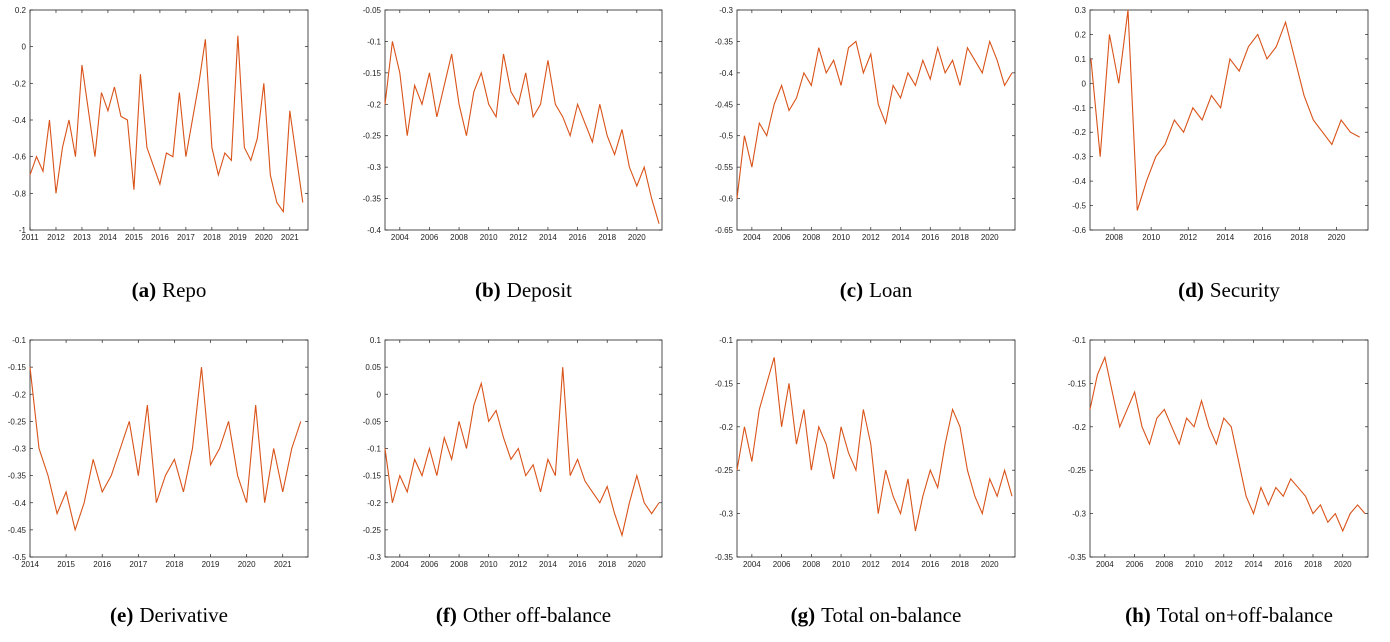  What do you see at coordinates (726, 199) in the screenshot?
I see `y-tick-label: -0.6` at bounding box center [726, 199].